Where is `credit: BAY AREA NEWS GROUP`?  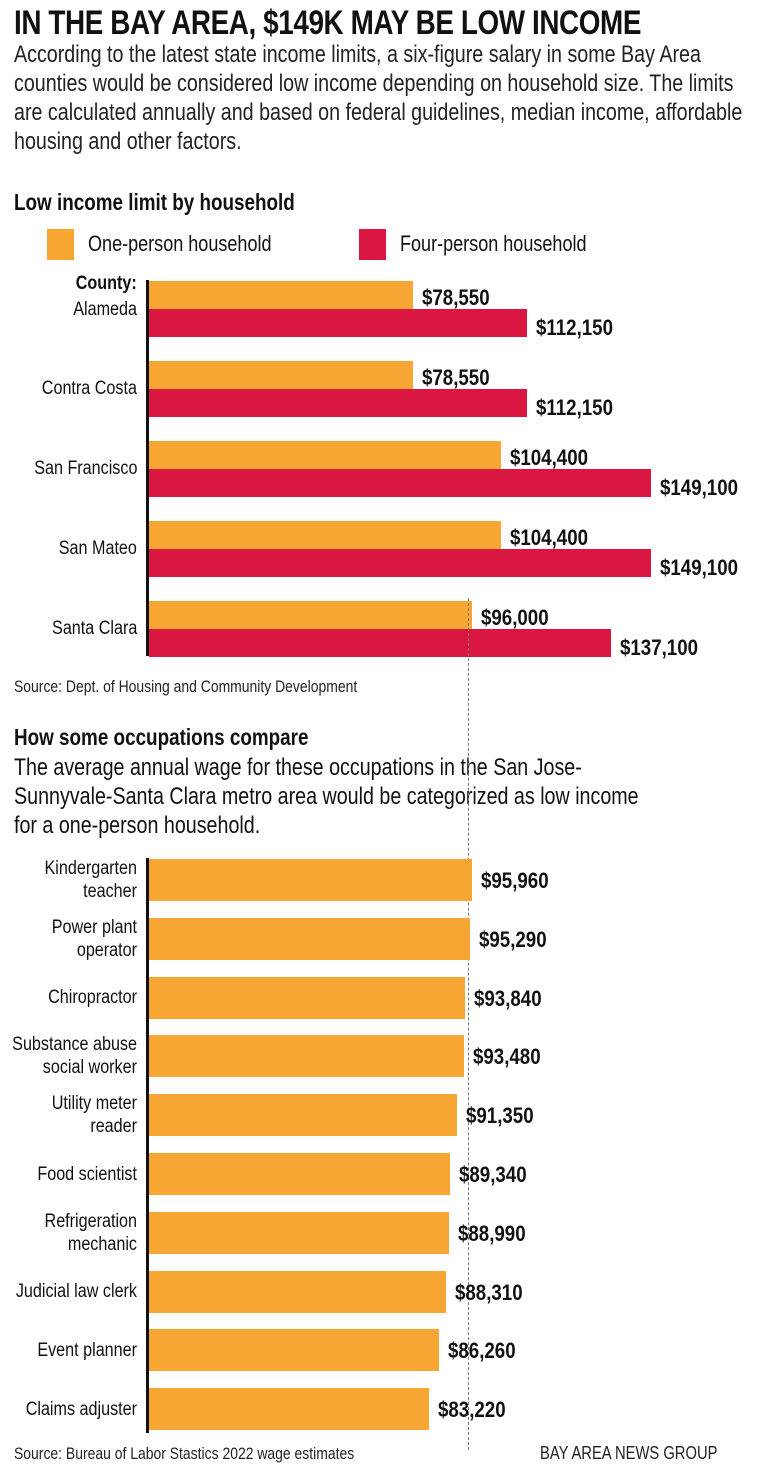
credit: BAY AREA NEWS GROUP is located at coordinates (629, 1453).